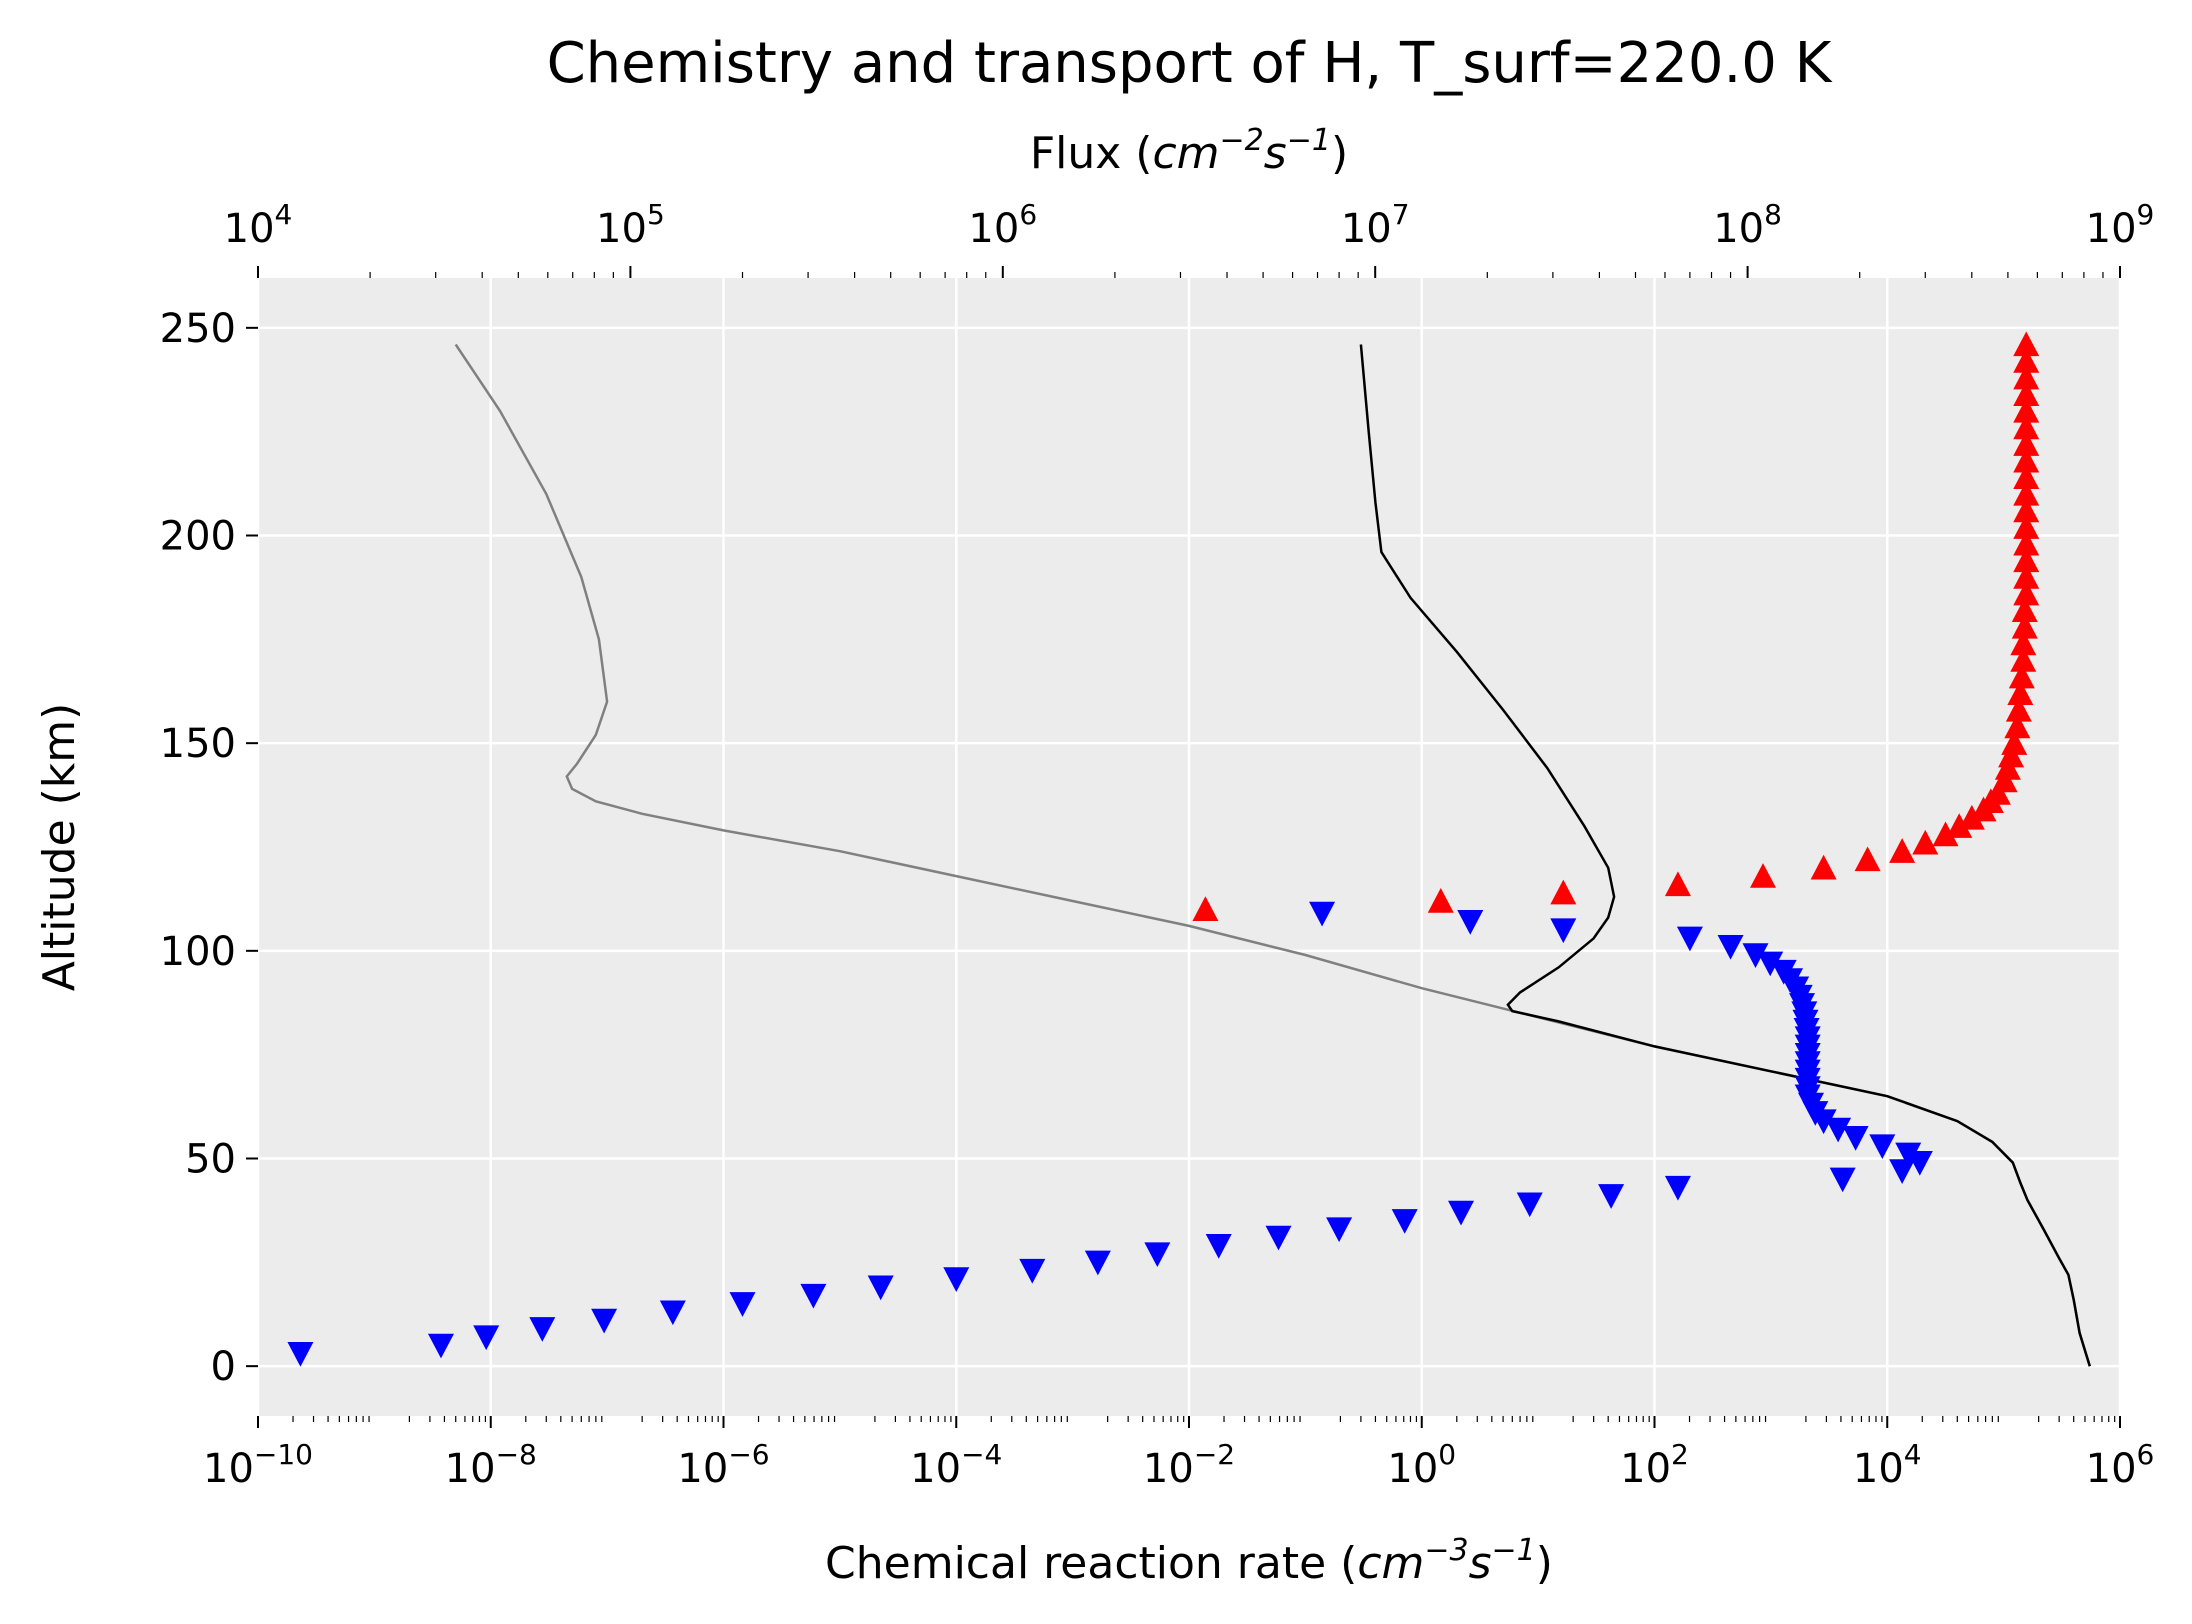 The image size is (2192, 1624). I want to click on bottom-axis-label-unit: cm, so click(1390, 1563).